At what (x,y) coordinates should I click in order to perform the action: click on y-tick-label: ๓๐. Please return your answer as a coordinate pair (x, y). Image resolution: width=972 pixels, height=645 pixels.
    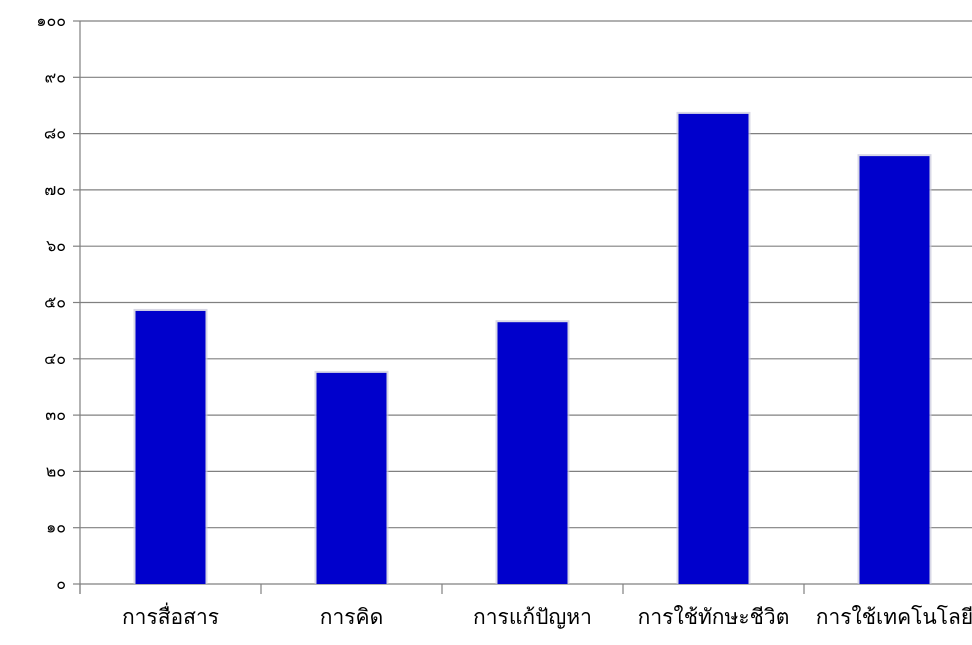
    Looking at the image, I should click on (55, 414).